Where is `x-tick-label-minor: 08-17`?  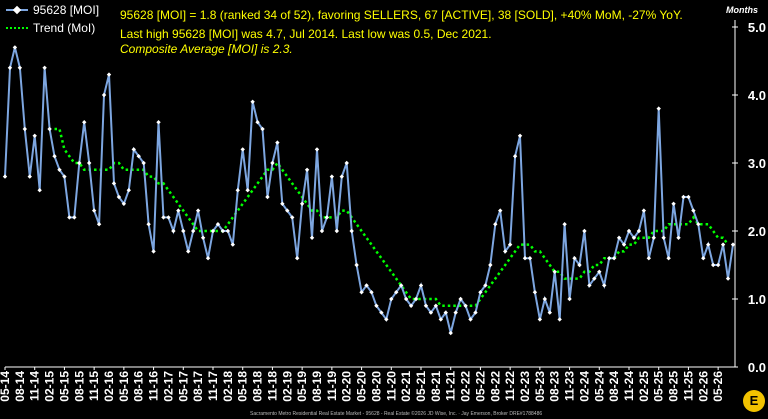
x-tick-label-minor: 08-17 is located at coordinates (198, 386).